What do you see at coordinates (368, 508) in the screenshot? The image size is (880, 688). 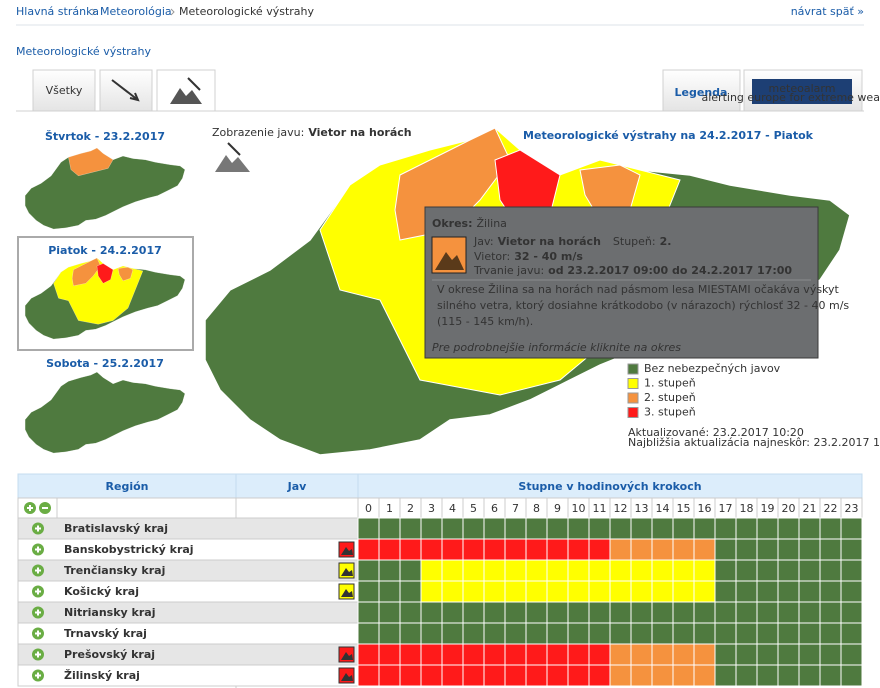 I see `hour-label: 0` at bounding box center [368, 508].